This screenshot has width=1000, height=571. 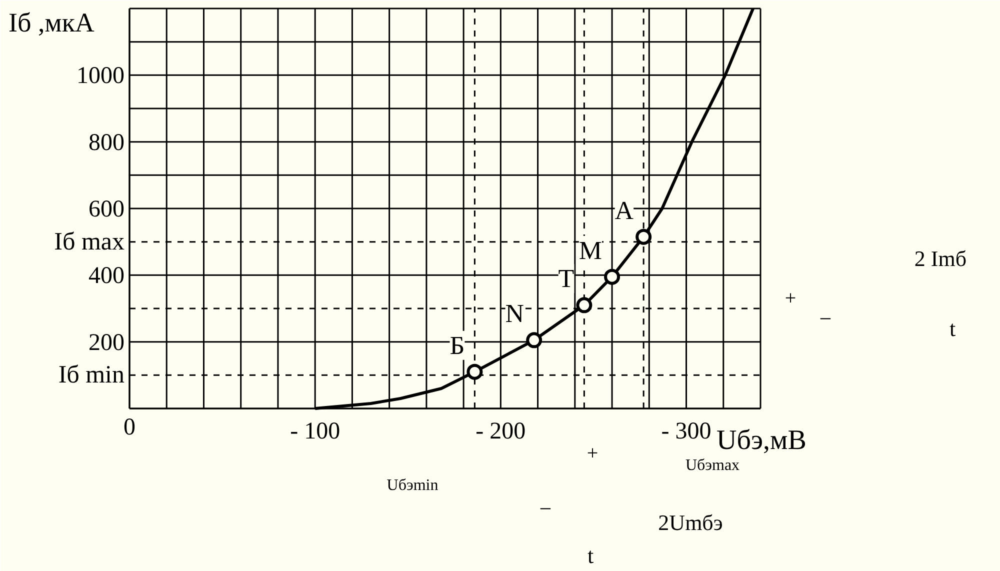 I want to click on y-axis-title: Iб ,мкА, so click(x=51, y=23).